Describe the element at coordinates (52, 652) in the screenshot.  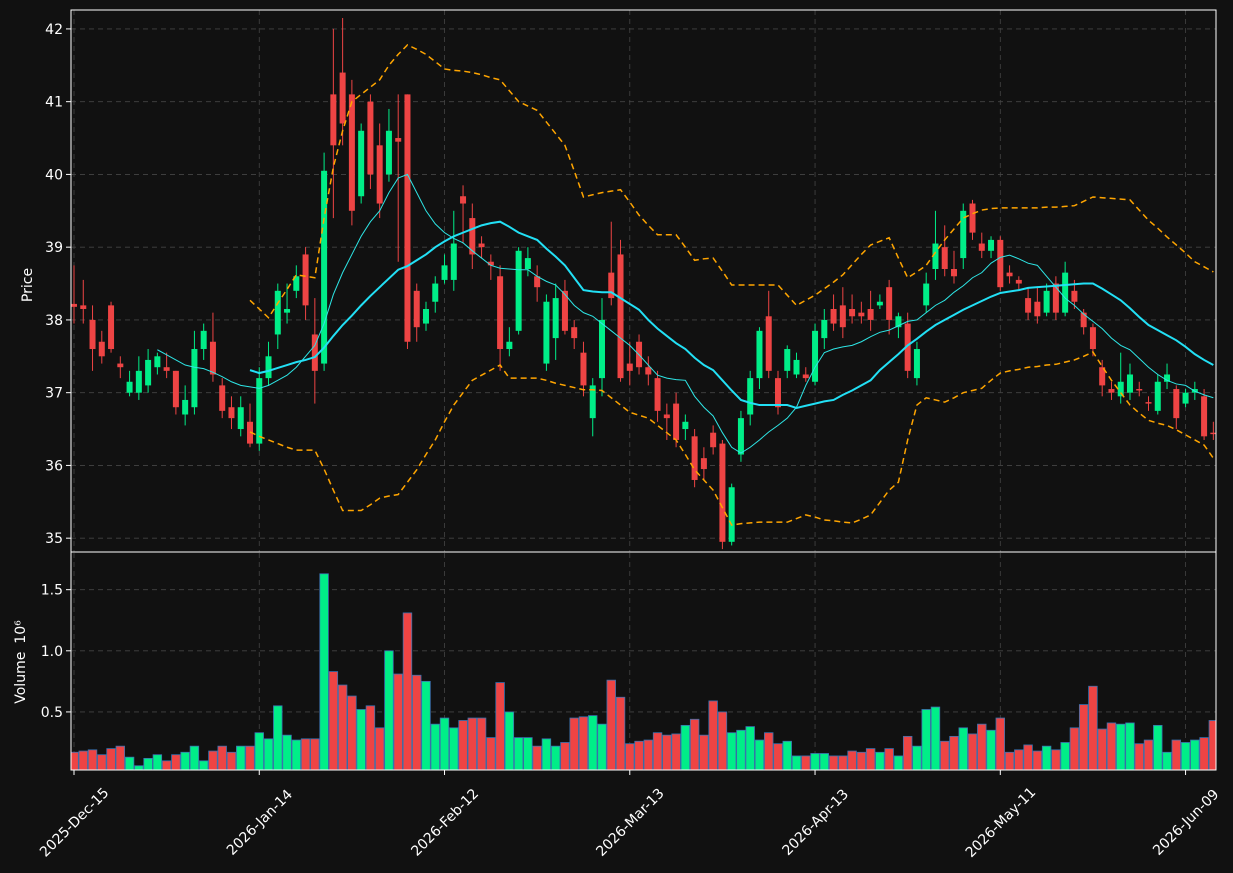
I see `y2-tick-label: 1.0` at that location.